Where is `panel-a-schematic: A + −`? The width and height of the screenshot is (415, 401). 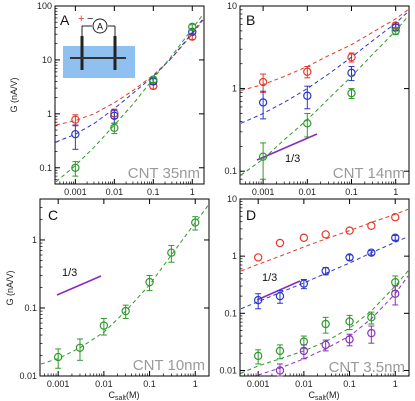 panel-a-schematic: A + − is located at coordinates (99, 45).